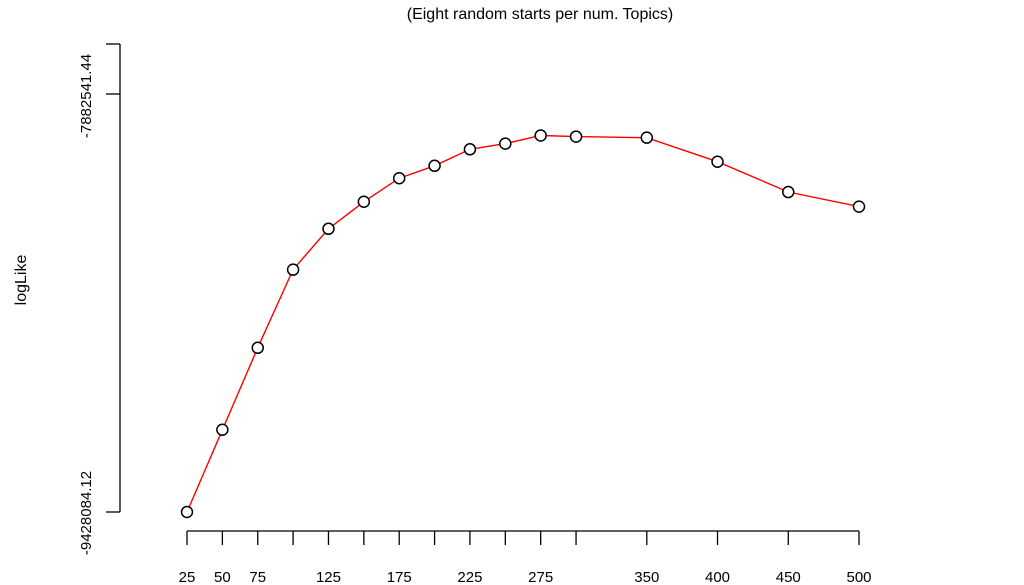  What do you see at coordinates (646, 577) in the screenshot?
I see `x-tick-label: 350` at bounding box center [646, 577].